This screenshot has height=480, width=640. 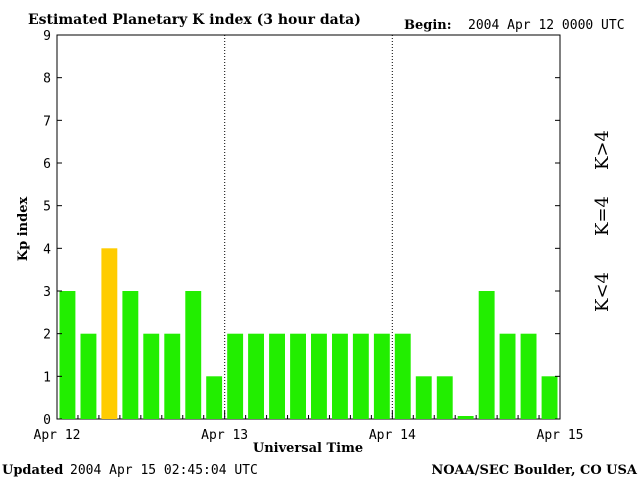 I want to click on y-axis-label: Kp index, so click(x=23, y=229).